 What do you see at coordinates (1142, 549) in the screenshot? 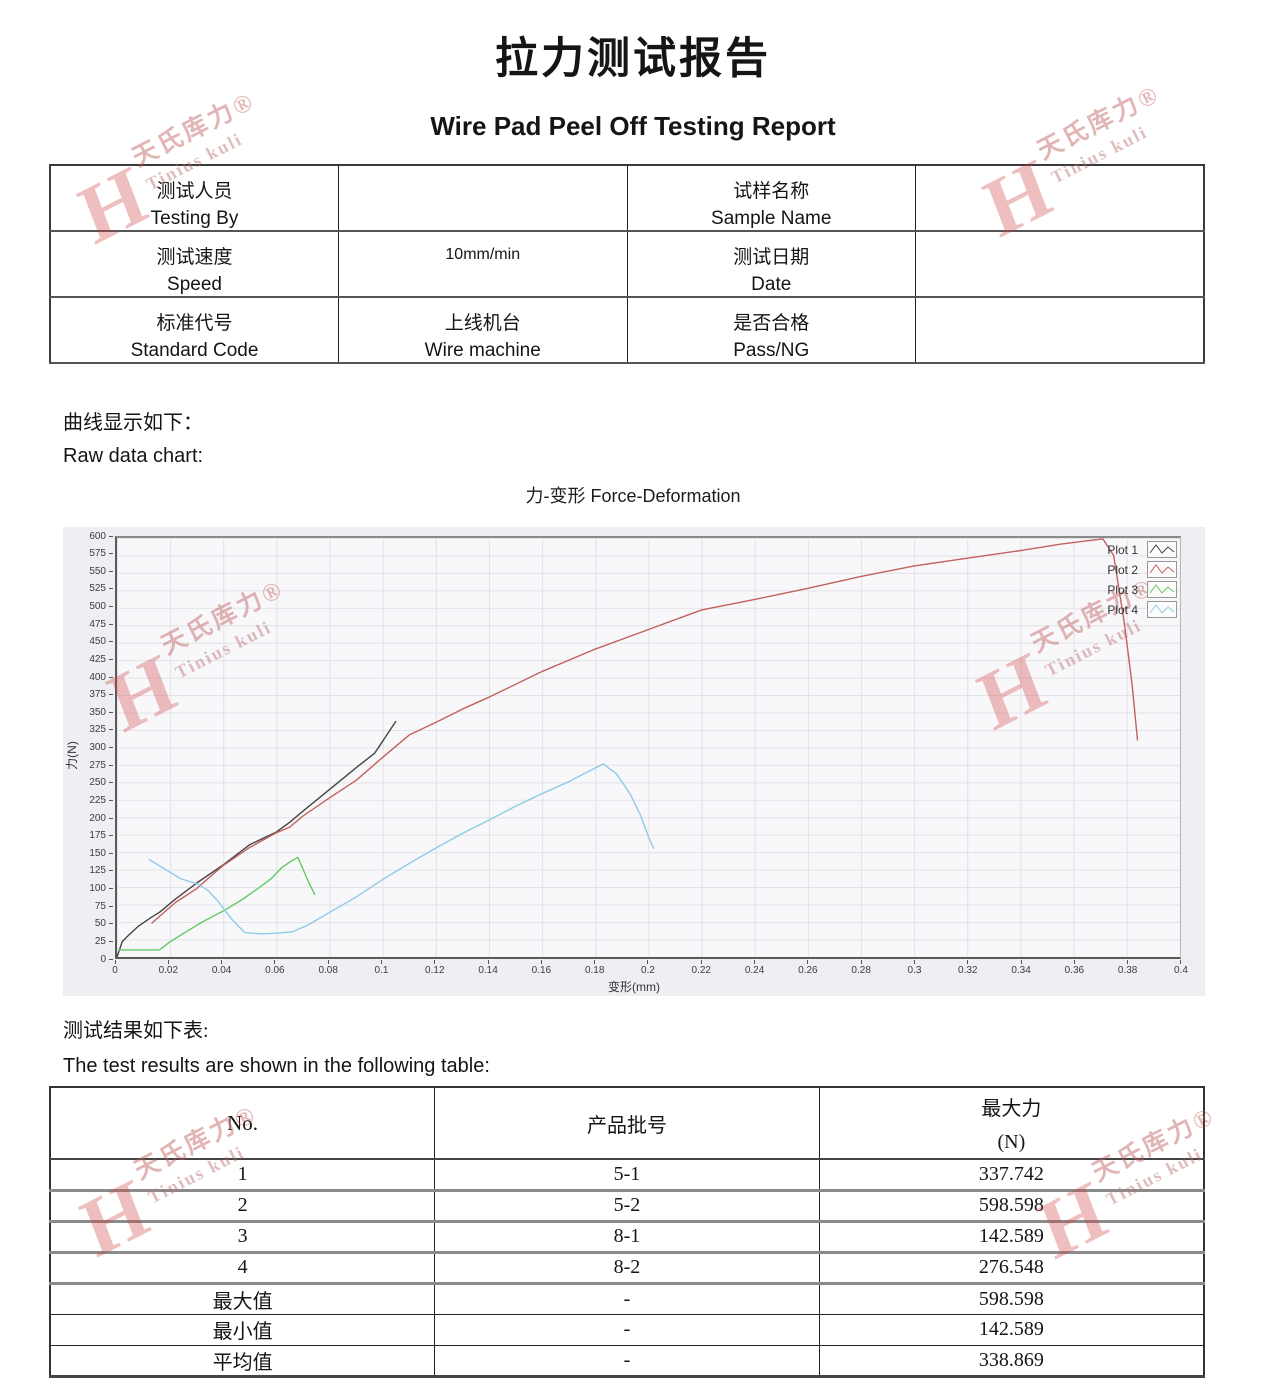
I see `legend-entry: Plot 1` at bounding box center [1142, 549].